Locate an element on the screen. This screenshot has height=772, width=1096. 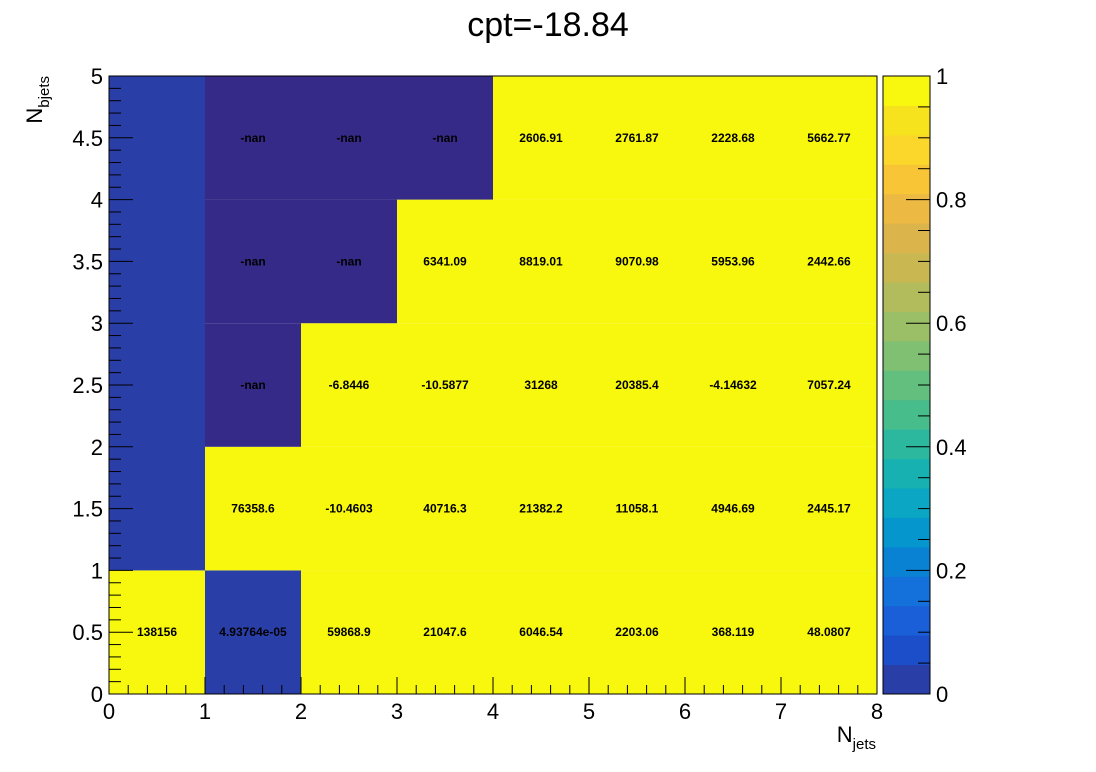
x-tick-label: 5 is located at coordinates (589, 711).